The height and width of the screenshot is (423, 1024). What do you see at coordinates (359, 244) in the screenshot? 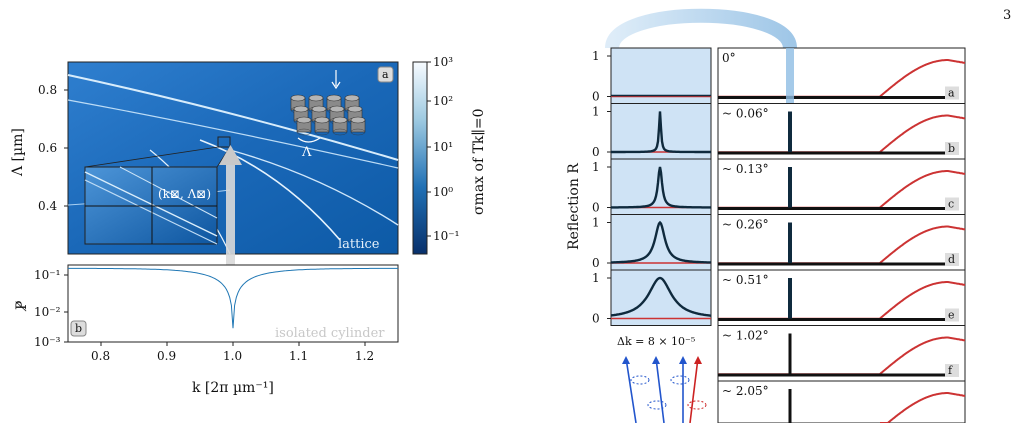
I see `lattice-label: lattice` at bounding box center [359, 244].